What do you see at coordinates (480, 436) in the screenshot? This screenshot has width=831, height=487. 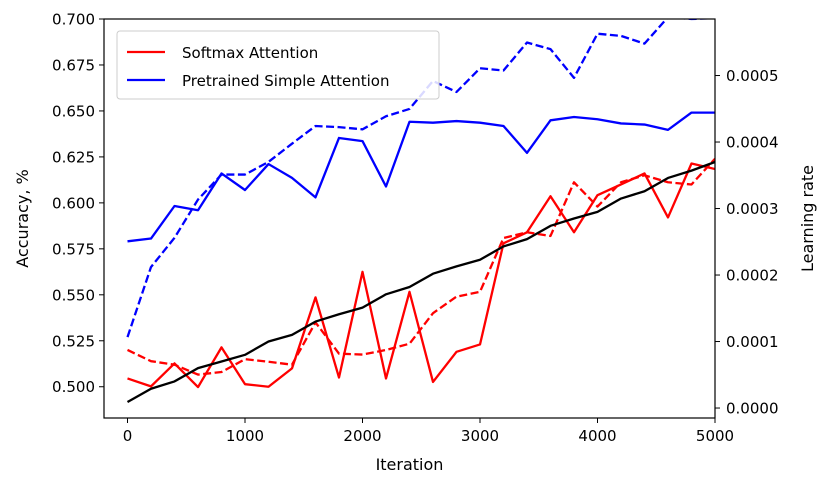 I see `x-tick-label: 3000` at bounding box center [480, 436].